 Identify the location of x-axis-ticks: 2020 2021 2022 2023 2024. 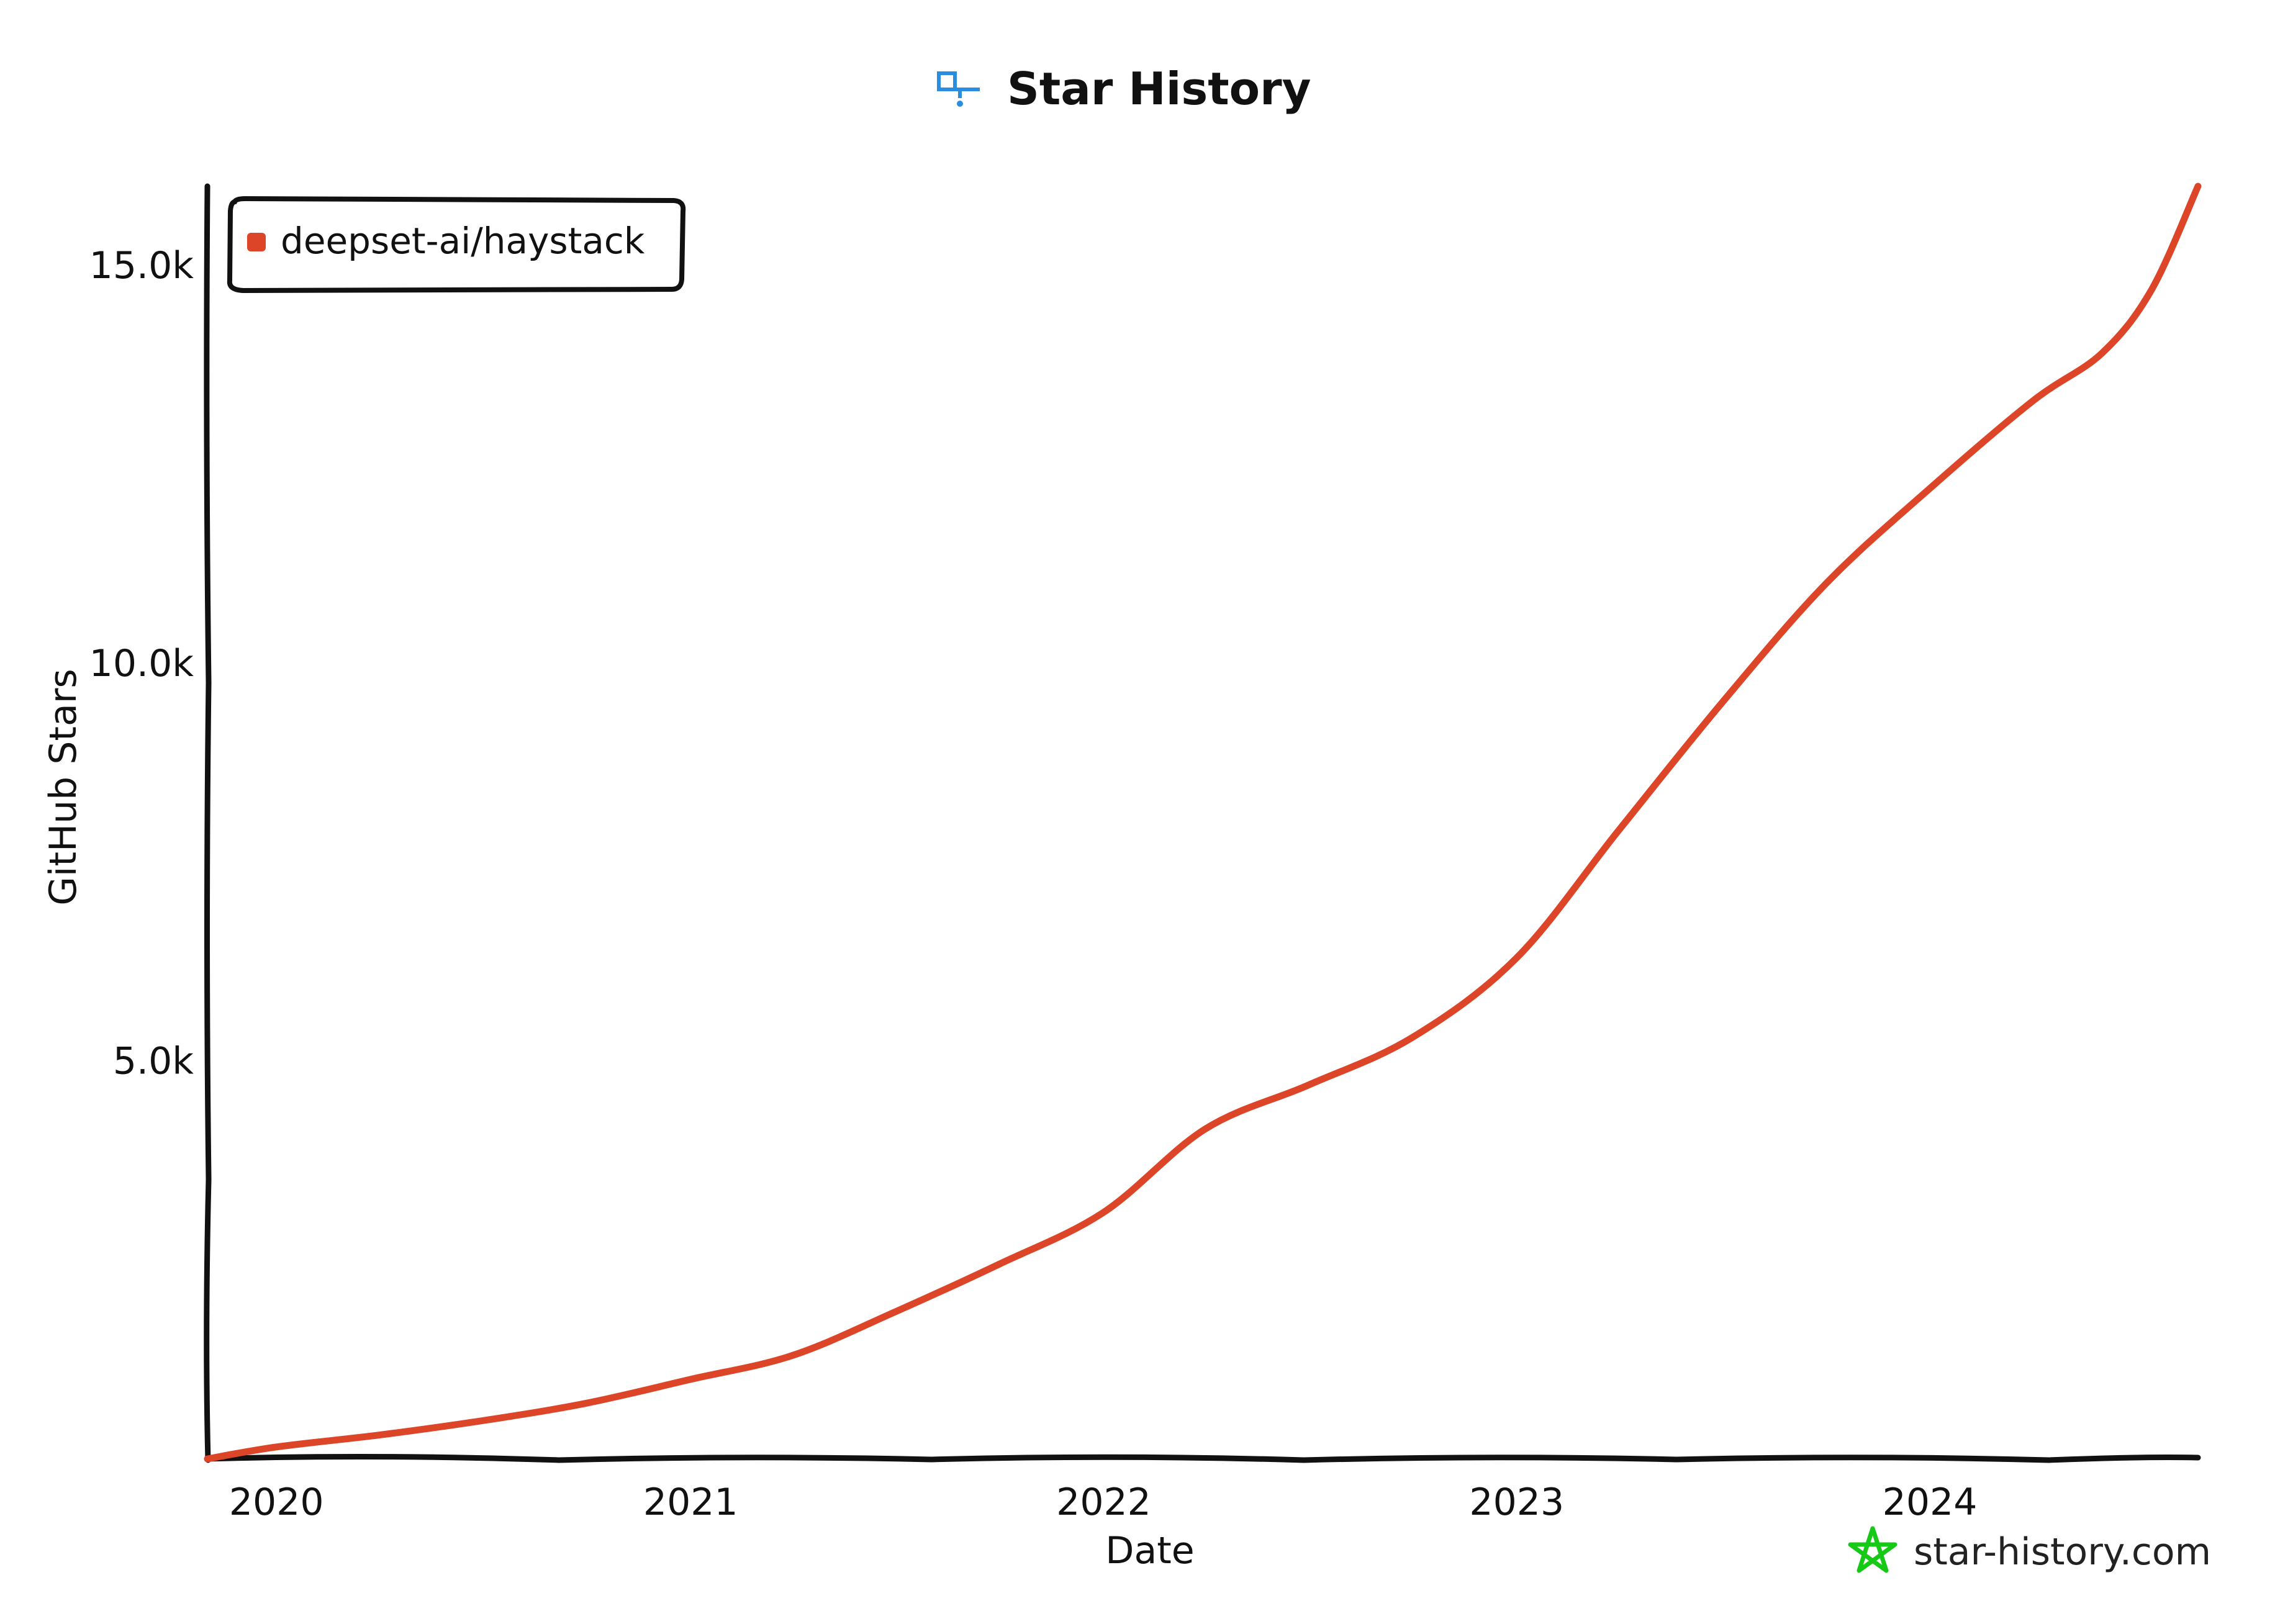
(1103, 1502).